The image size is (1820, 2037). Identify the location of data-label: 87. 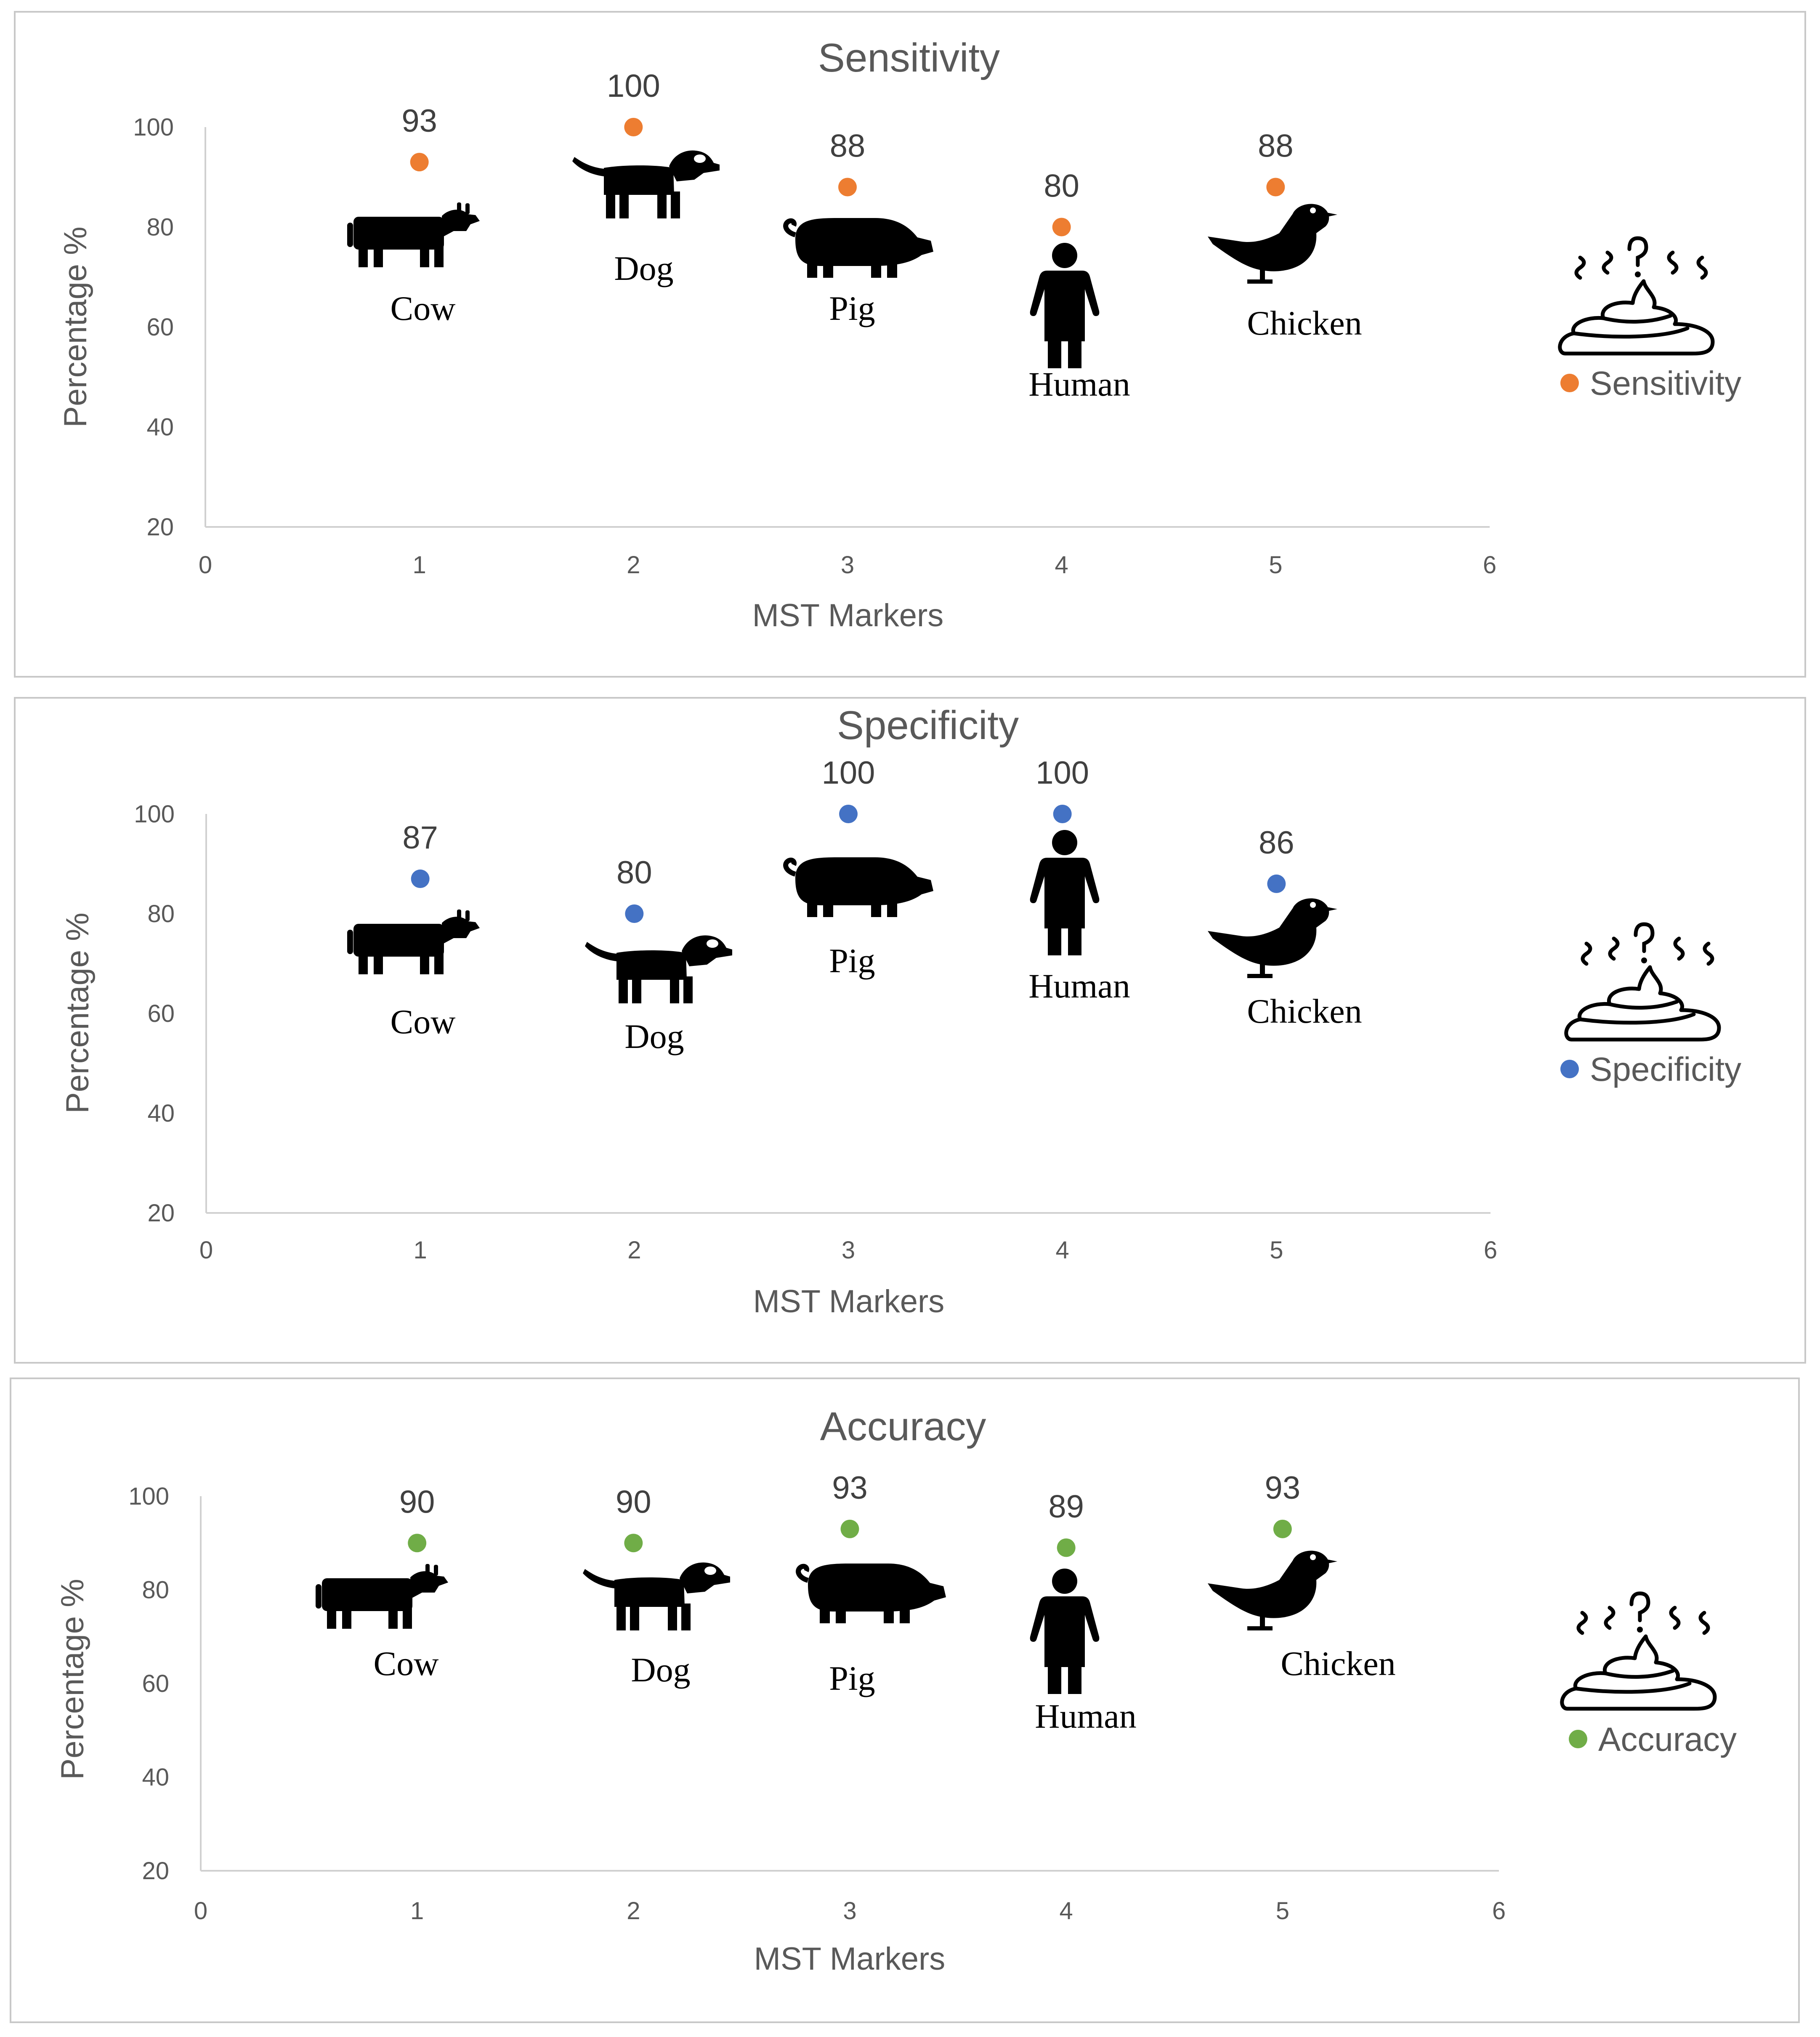
(420, 838).